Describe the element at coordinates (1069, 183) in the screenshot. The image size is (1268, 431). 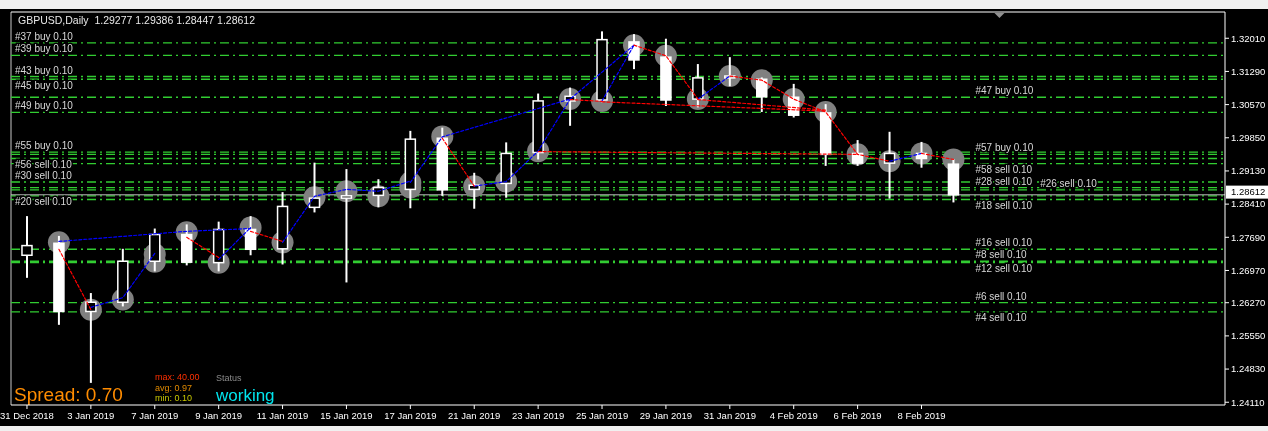
I see `ref-line-label: #26 sell 0.10` at that location.